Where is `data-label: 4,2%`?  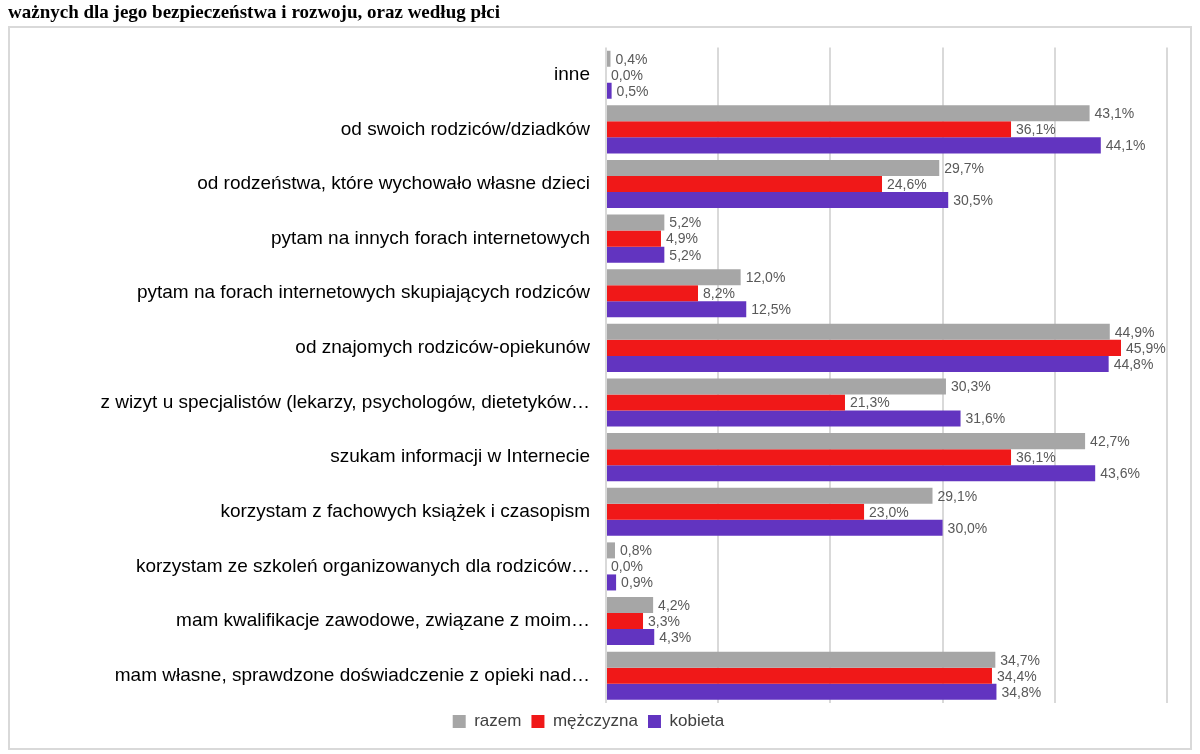 data-label: 4,2% is located at coordinates (674, 604).